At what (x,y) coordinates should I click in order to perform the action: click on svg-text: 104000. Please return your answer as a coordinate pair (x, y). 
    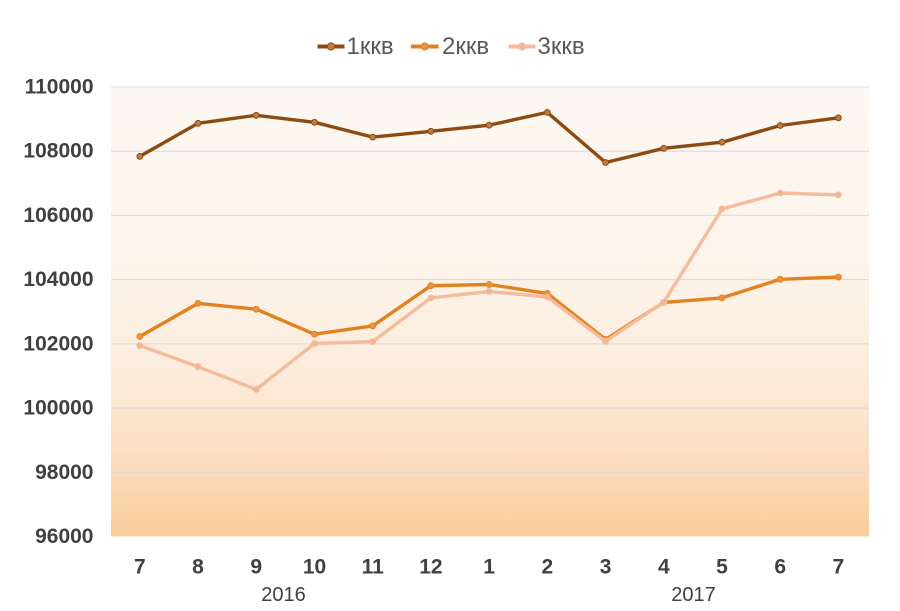
    Looking at the image, I should click on (58, 279).